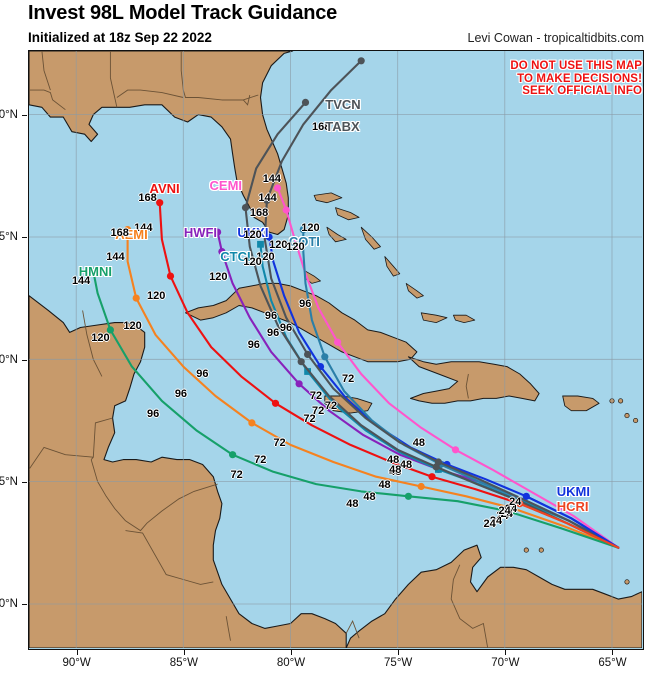 The width and height of the screenshot is (652, 680). I want to click on x-axis-tick-label: 65°W, so click(612, 663).